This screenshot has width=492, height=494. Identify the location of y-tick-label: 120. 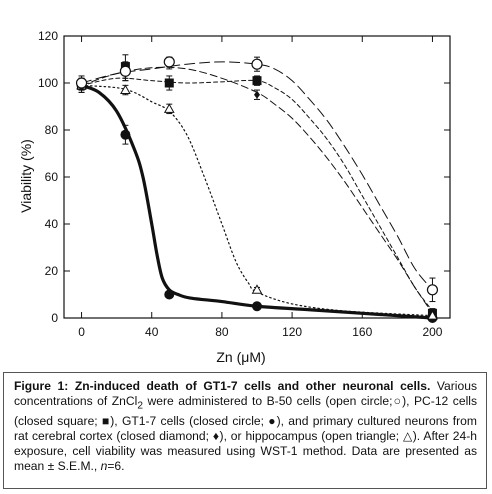
(48, 36).